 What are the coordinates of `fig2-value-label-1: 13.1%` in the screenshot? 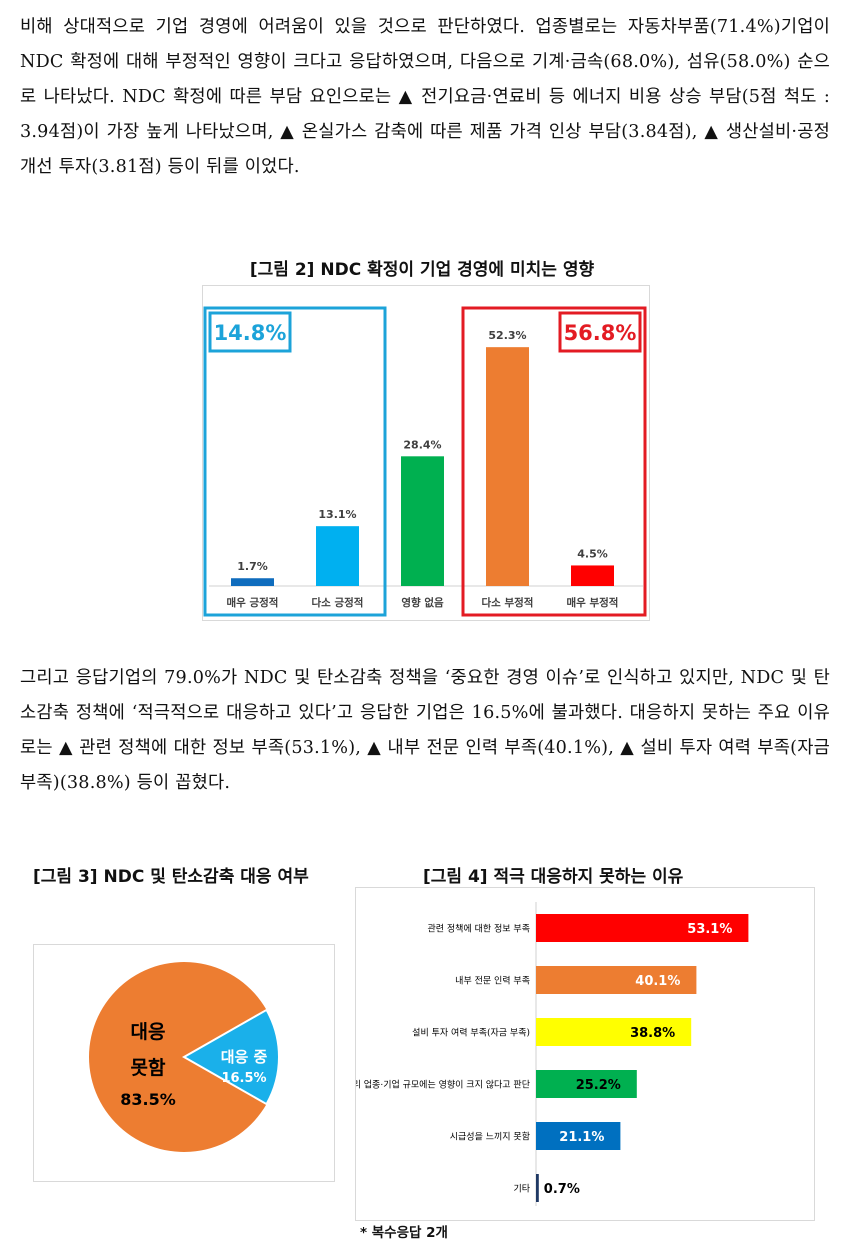 It's located at (337, 514).